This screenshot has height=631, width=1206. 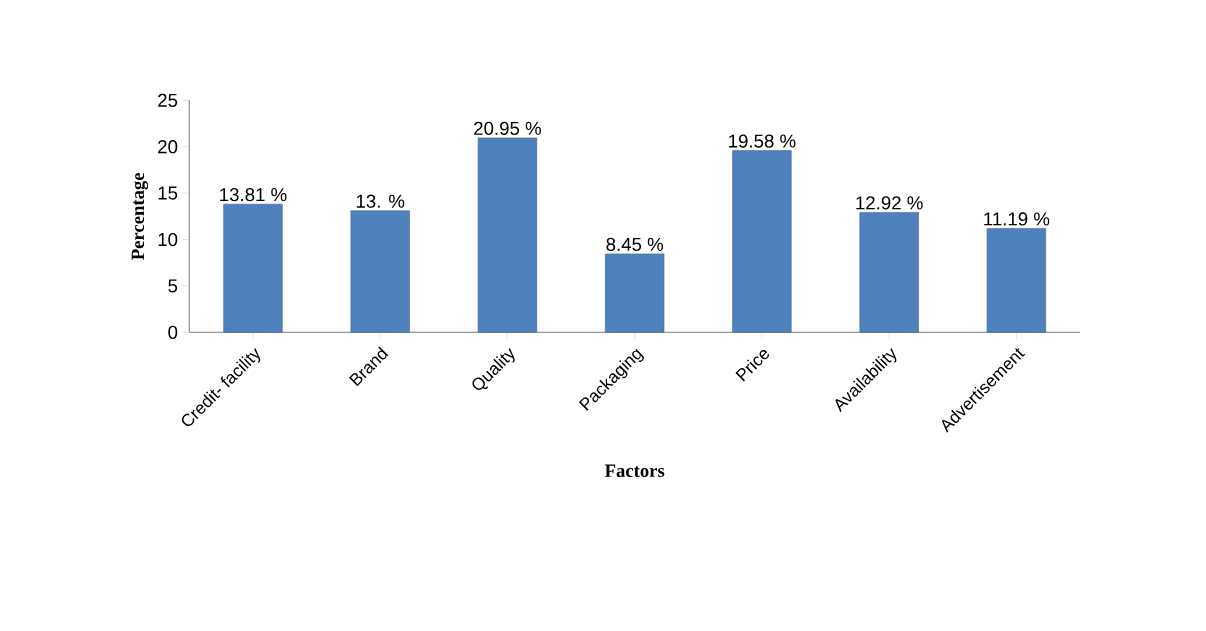 What do you see at coordinates (253, 195) in the screenshot?
I see `data-label: 13.81 %` at bounding box center [253, 195].